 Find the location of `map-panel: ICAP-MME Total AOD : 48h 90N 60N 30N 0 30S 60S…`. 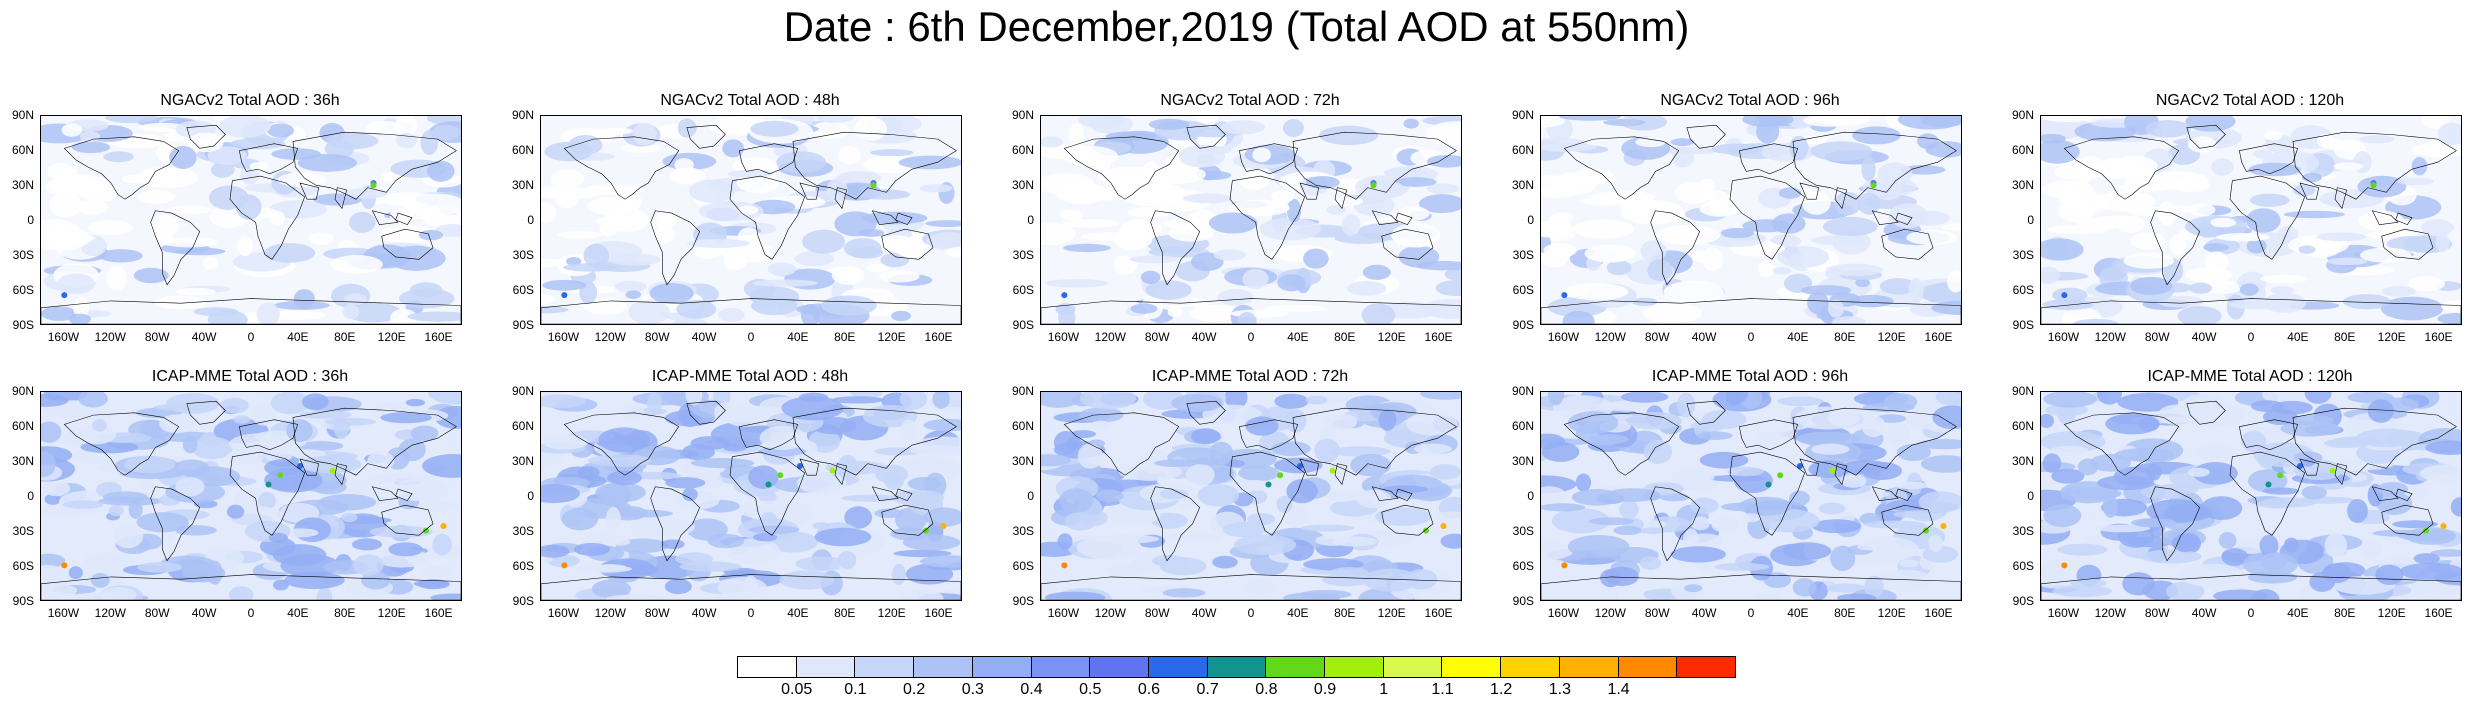

map-panel: ICAP-MME Total AOD : 48h 90N 60N 30N 0 30S 60S… is located at coordinates (732, 498).